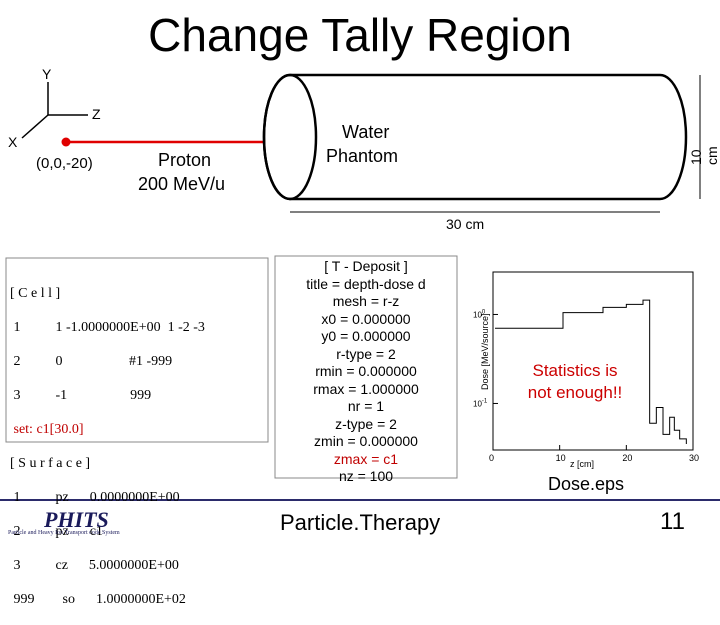 Image resolution: width=720 pixels, height=625 pixels. Describe the element at coordinates (360, 522) in the screenshot. I see `footer-title: Particle.Therapy` at that location.